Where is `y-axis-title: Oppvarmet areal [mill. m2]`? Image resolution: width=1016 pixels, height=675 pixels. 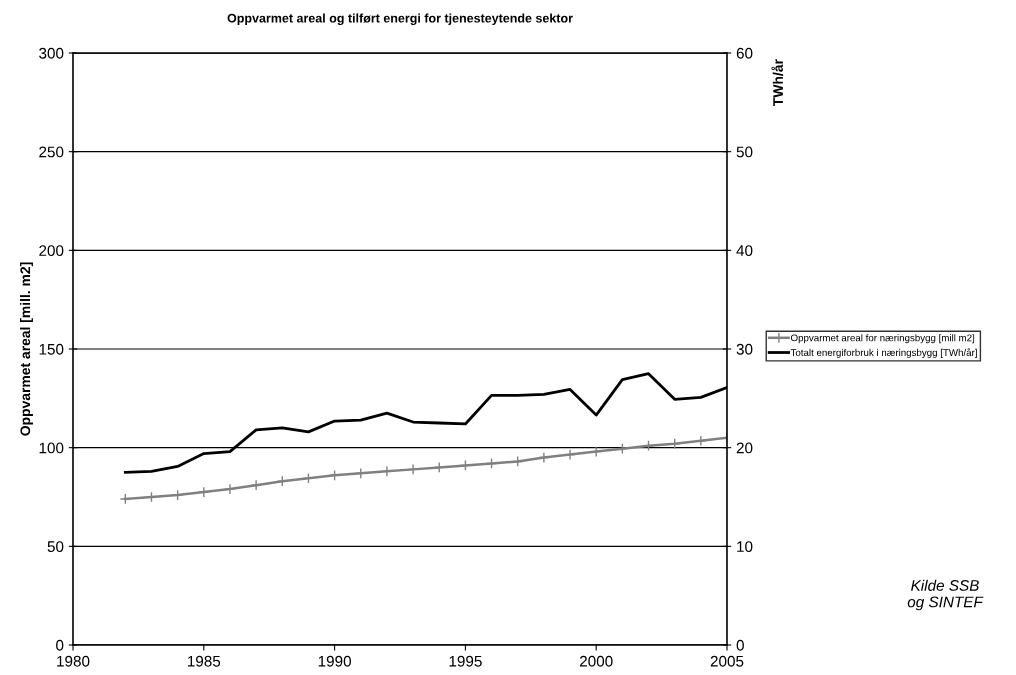
y-axis-title: Oppvarmet areal [mill. m2] is located at coordinates (26, 349).